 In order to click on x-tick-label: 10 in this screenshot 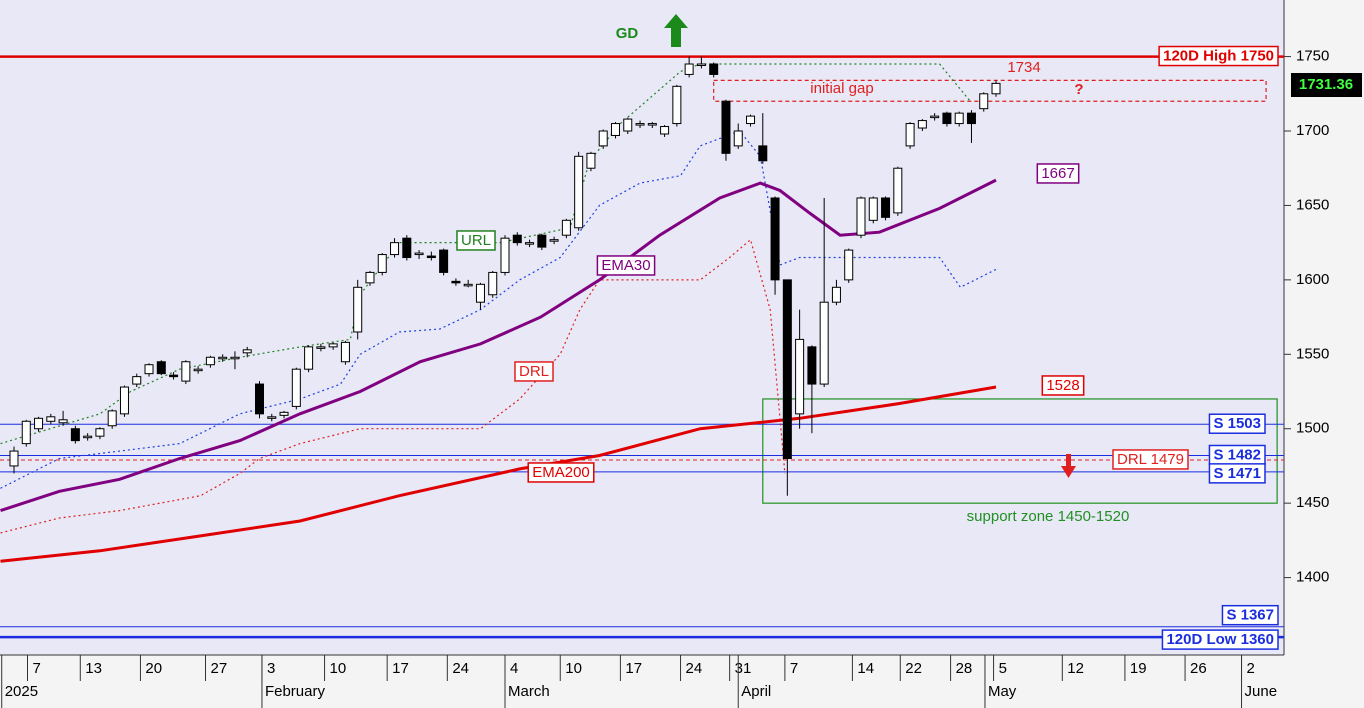, I will do `click(338, 668)`.